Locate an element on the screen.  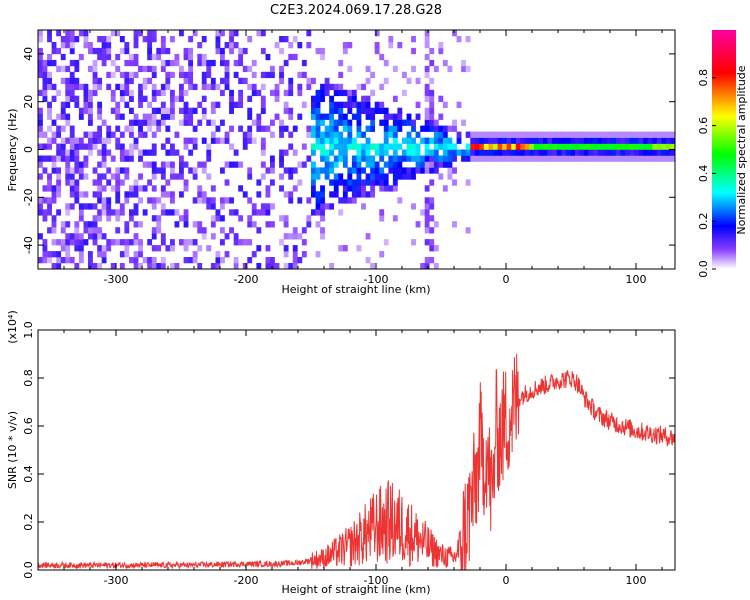
y-tick-label: 0.2 is located at coordinates (28, 522).